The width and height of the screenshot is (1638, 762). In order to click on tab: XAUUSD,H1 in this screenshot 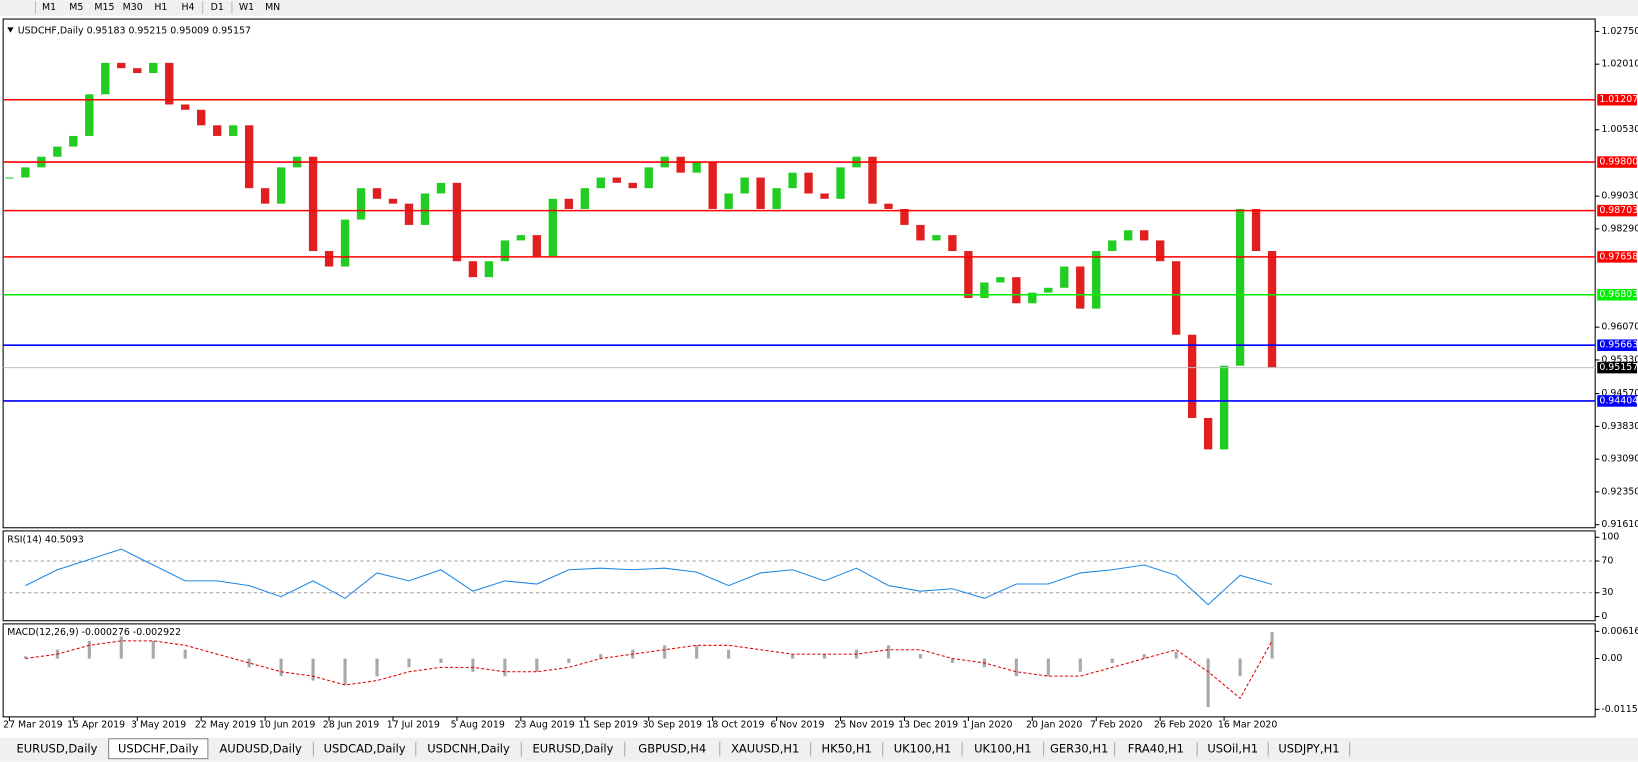, I will do `click(765, 749)`.